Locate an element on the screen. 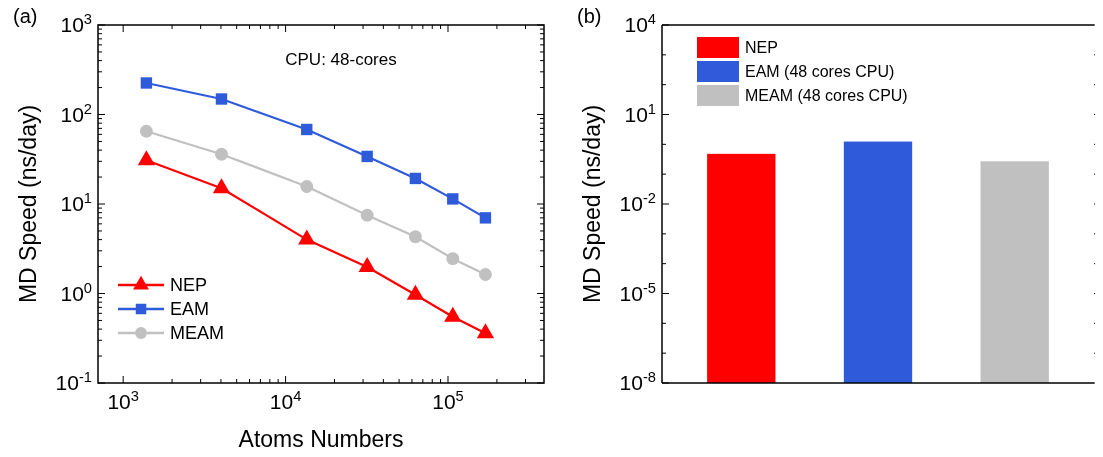 The width and height of the screenshot is (1103, 457). chart-title: (a) is located at coordinates (25, 16).